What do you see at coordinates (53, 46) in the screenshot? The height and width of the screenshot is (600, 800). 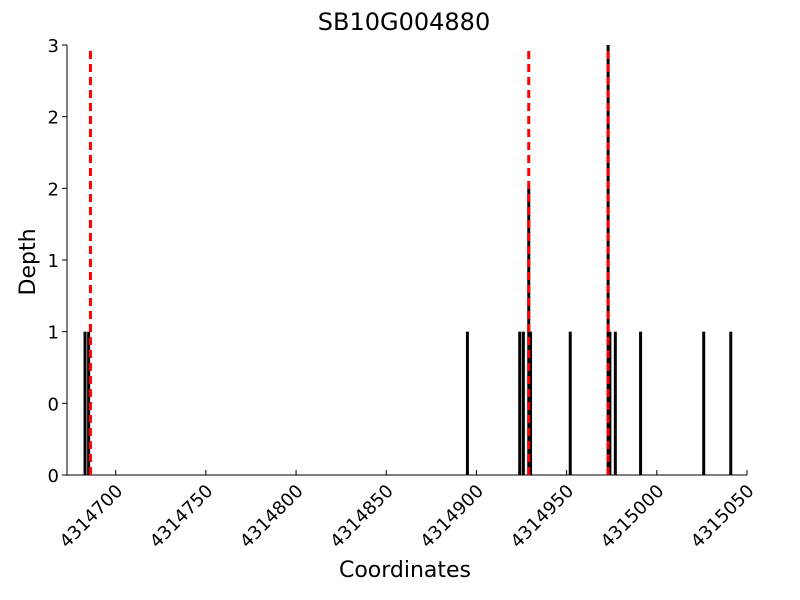 I see `y-tick-label: 3` at bounding box center [53, 46].